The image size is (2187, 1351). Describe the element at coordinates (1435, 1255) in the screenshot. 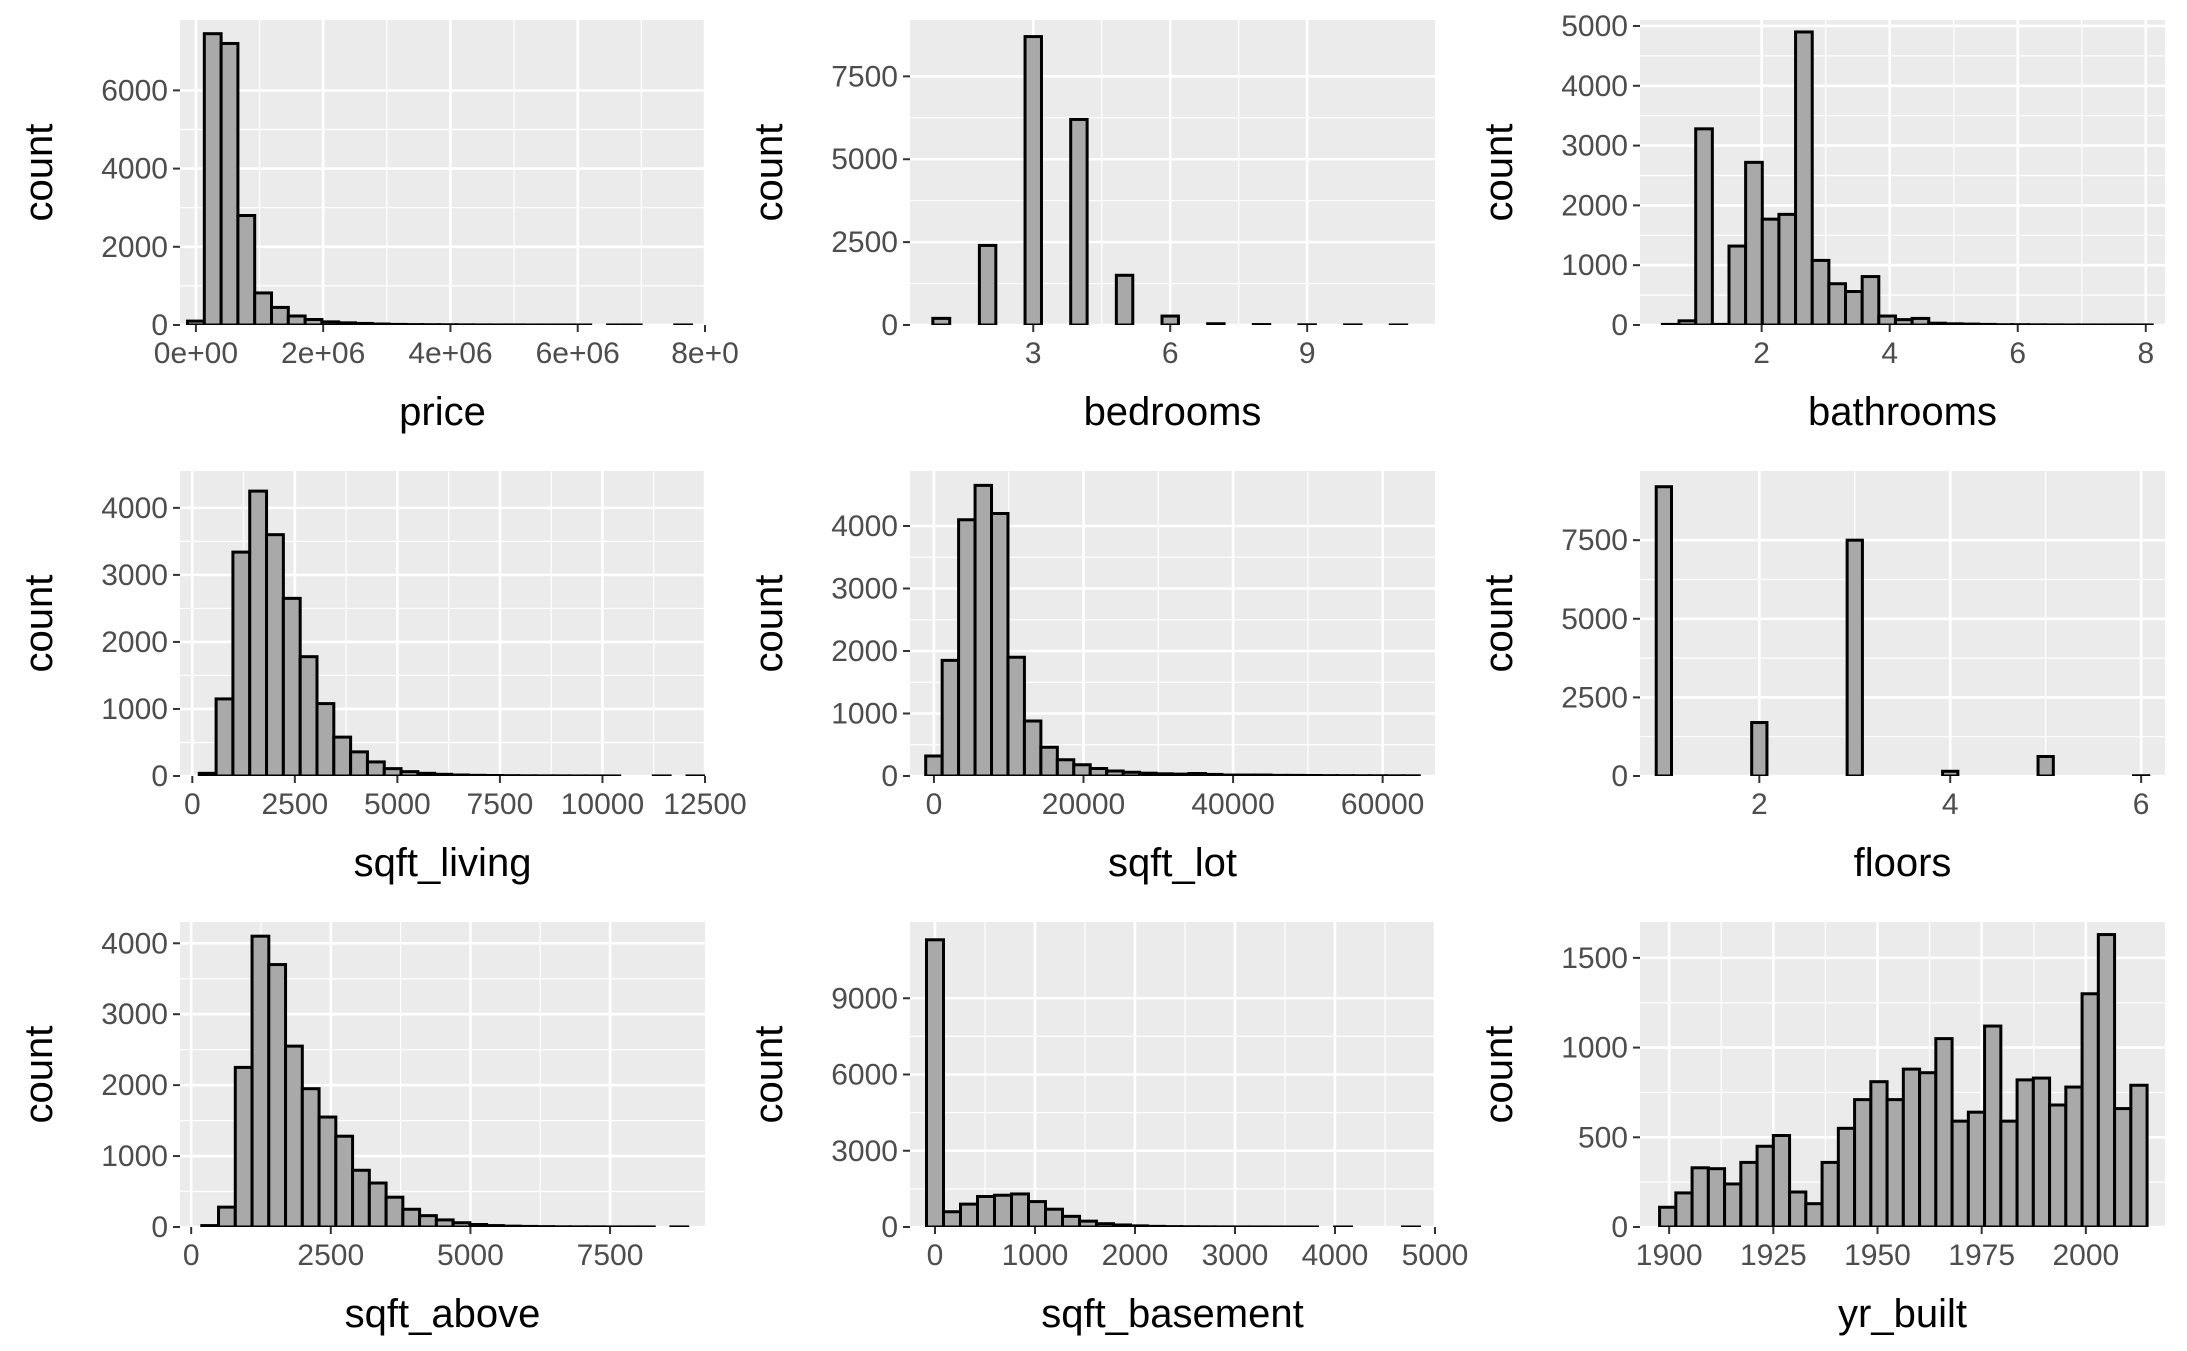

I see `x-tick-label: 5000` at that location.